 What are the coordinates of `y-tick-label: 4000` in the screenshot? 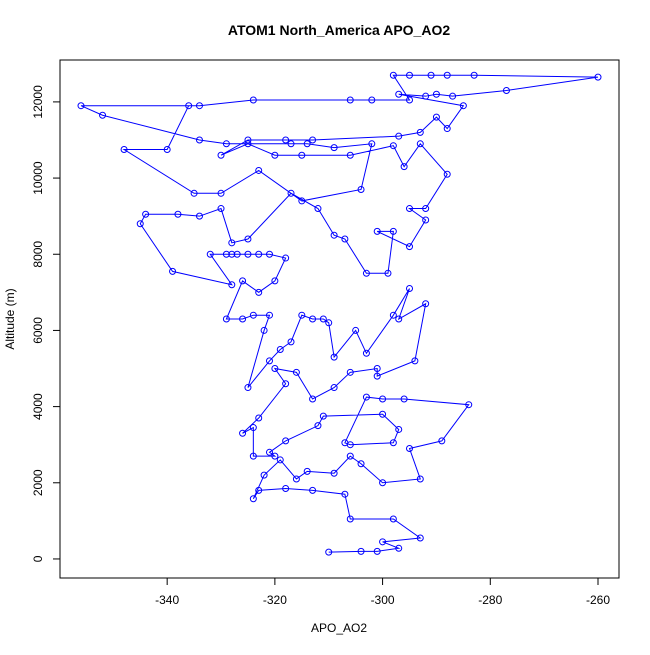 It's located at (38, 406).